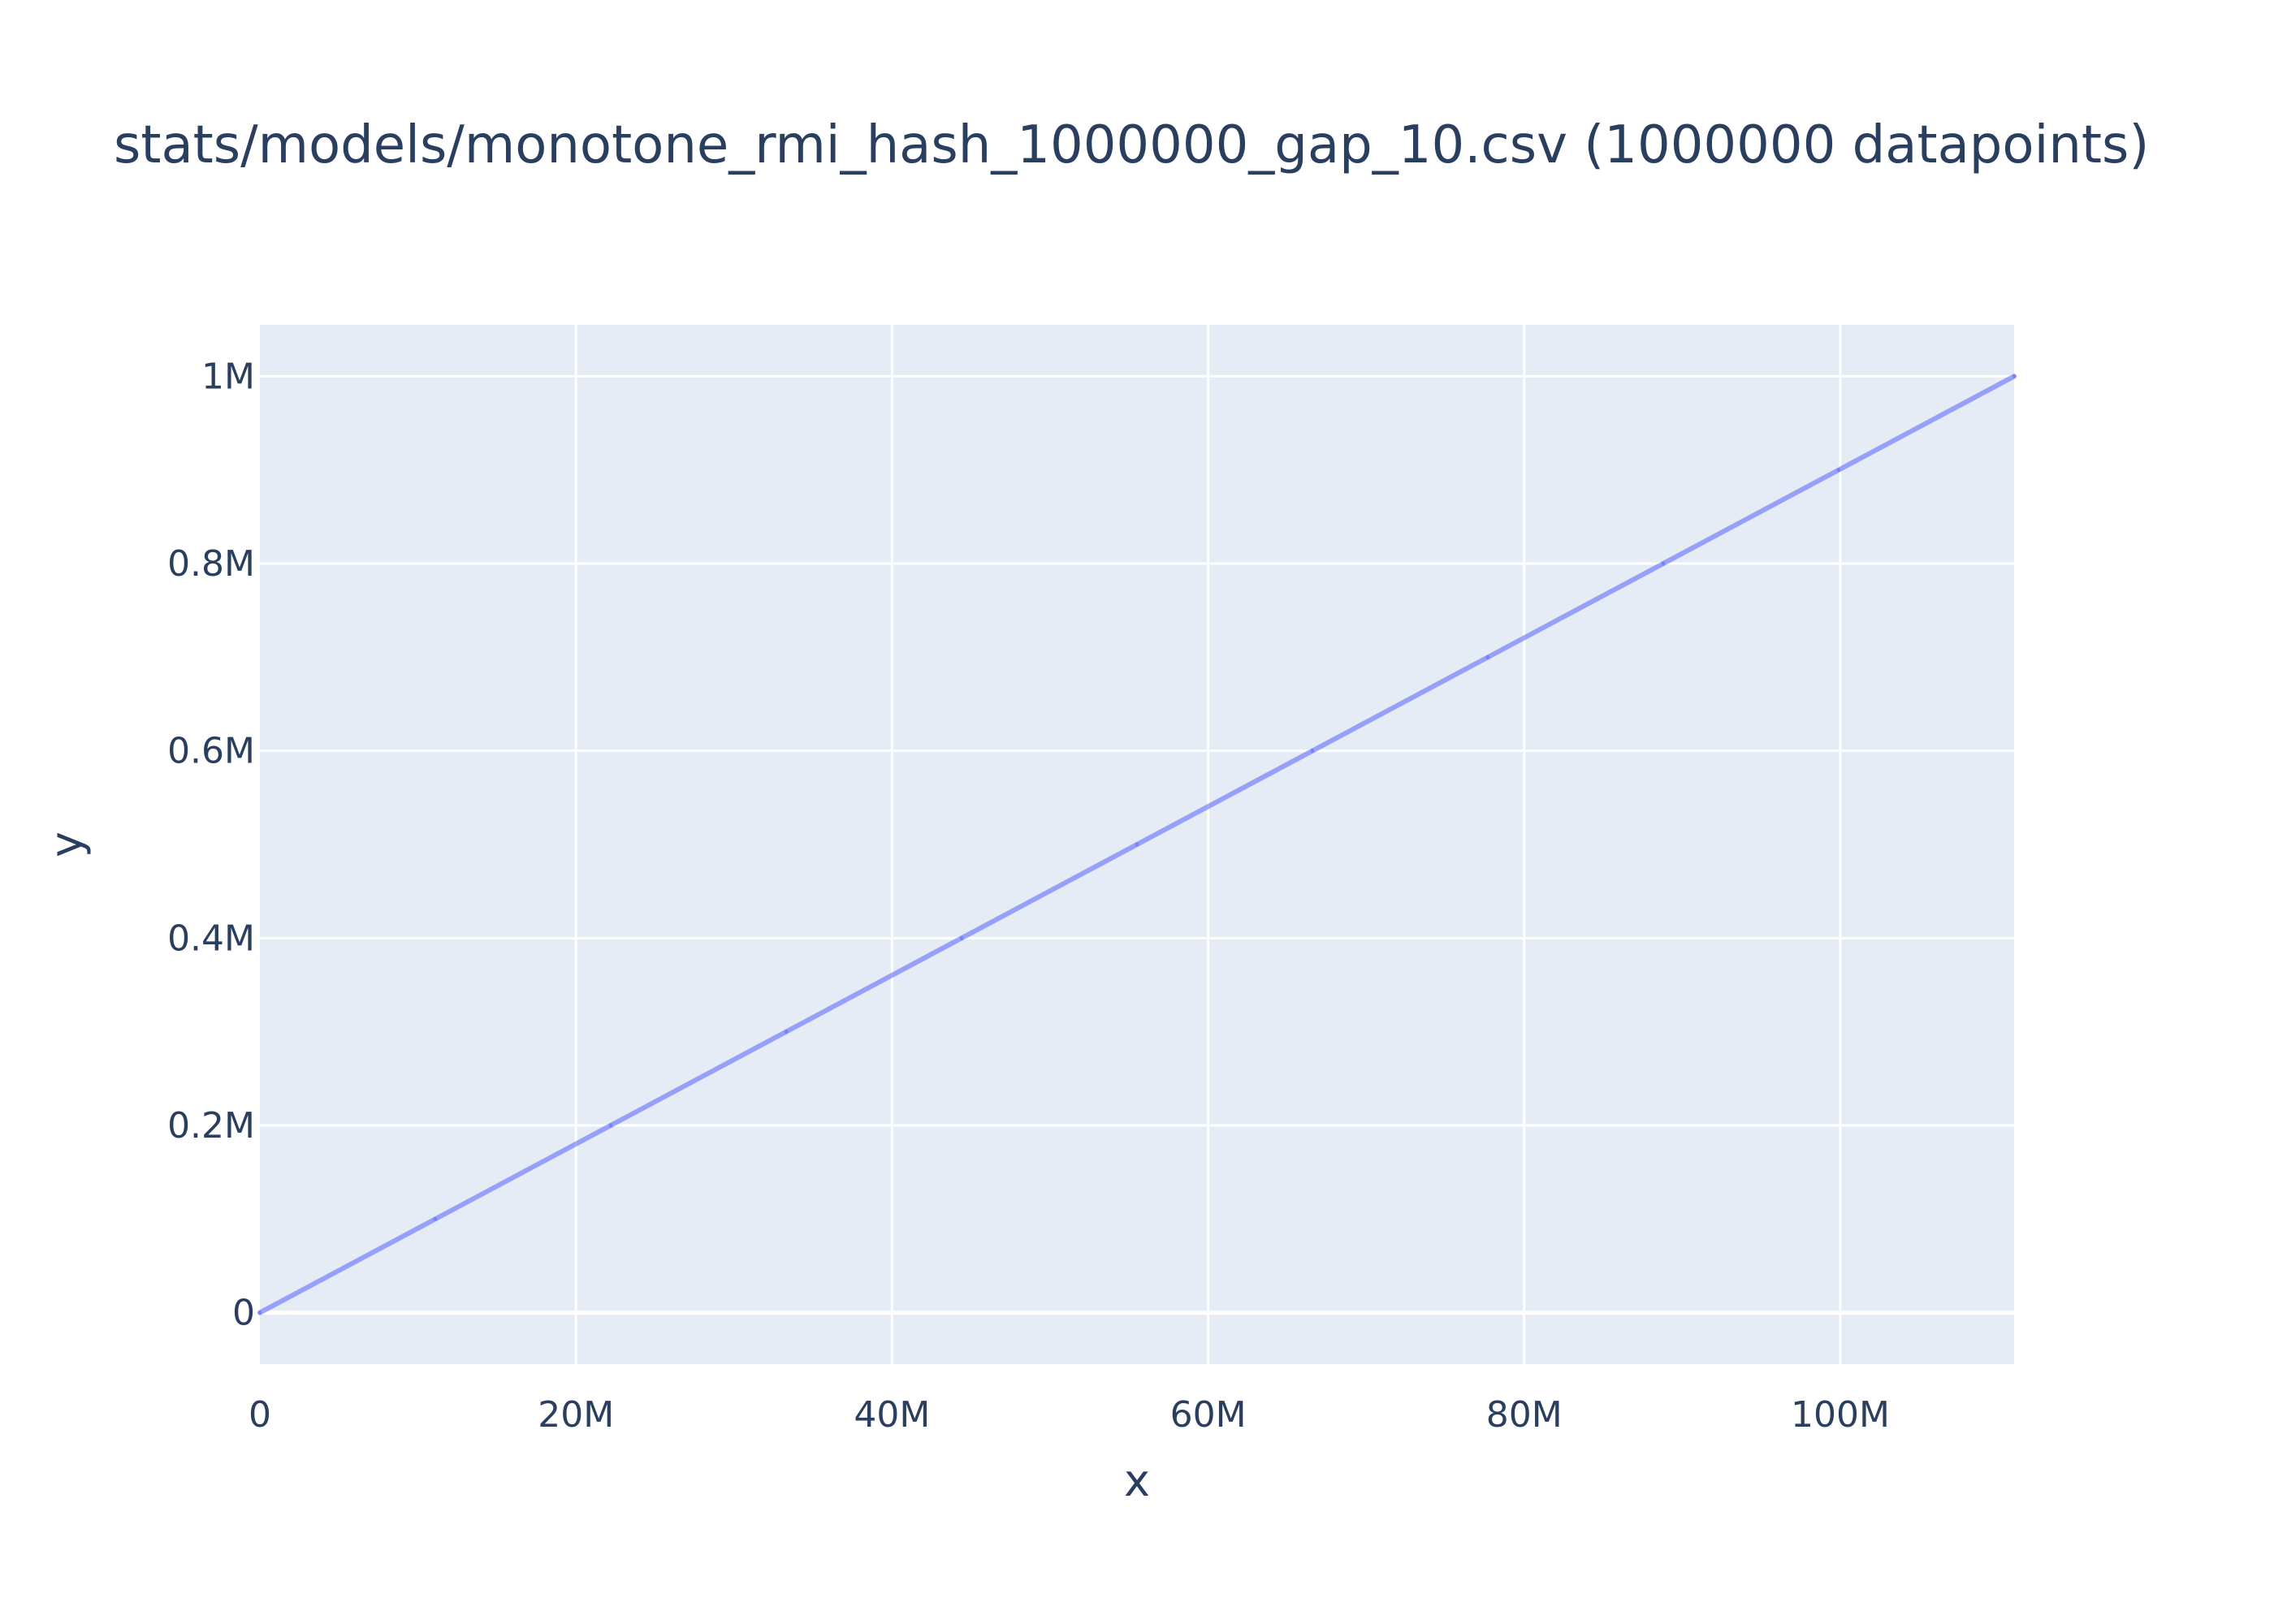  Describe the element at coordinates (228, 377) in the screenshot. I see `y-tick-label: 1M` at that location.